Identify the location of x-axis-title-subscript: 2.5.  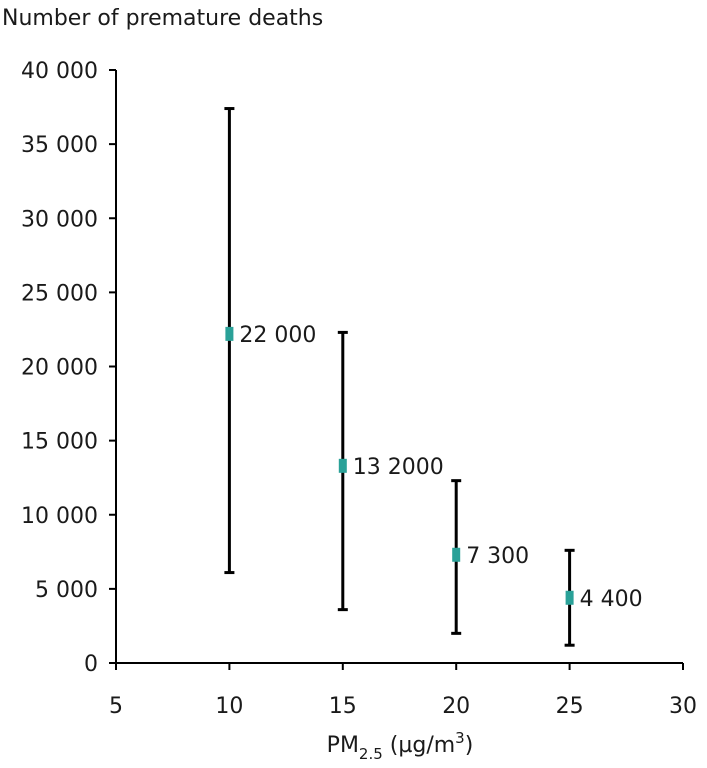
(371, 754).